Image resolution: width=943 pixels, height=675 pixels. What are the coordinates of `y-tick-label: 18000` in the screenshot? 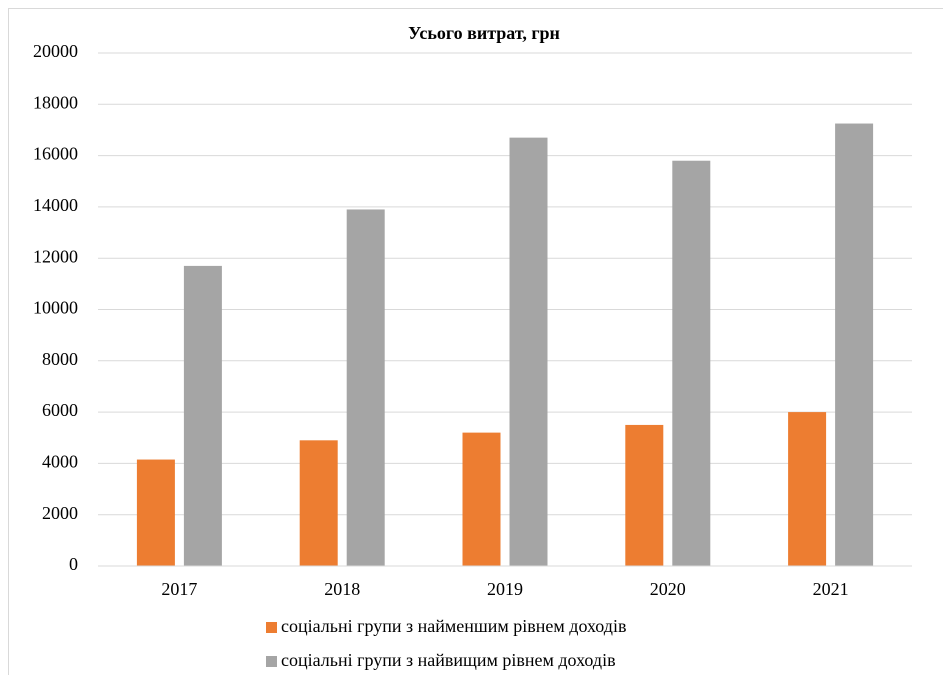 It's located at (55, 102).